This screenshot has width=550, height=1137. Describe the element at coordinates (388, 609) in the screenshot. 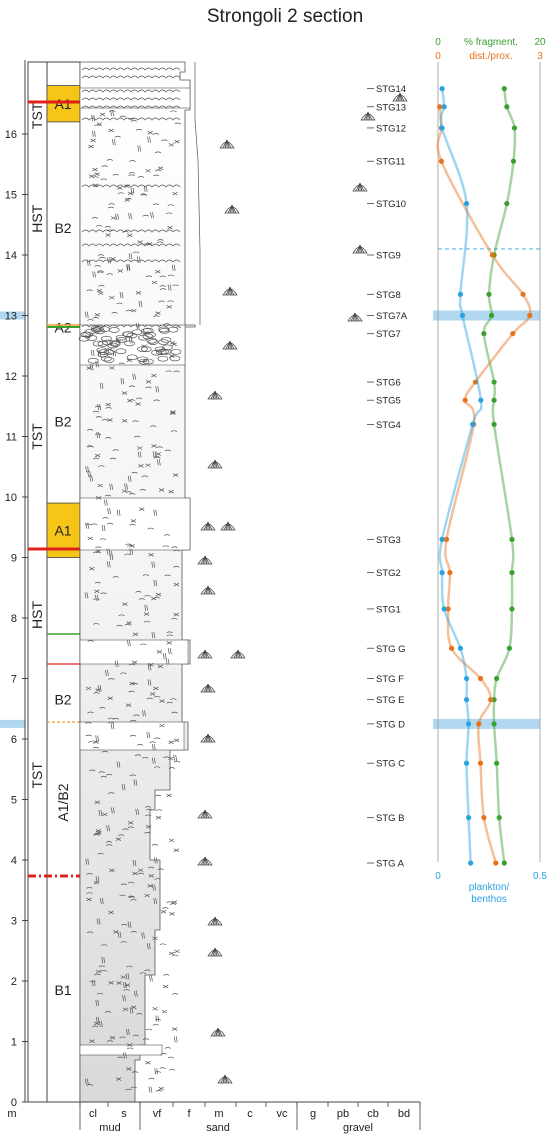

I see `sample-label: STG1` at that location.